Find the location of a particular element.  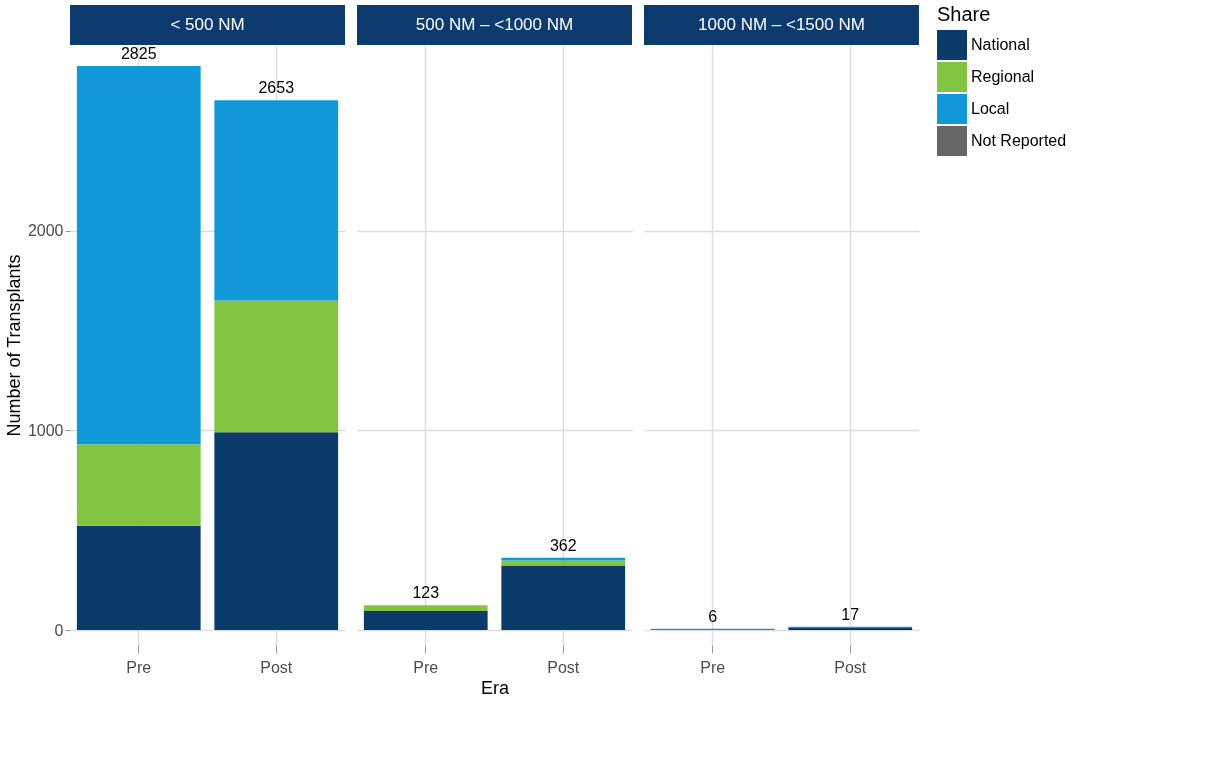

total-label: 2653 is located at coordinates (276, 88).